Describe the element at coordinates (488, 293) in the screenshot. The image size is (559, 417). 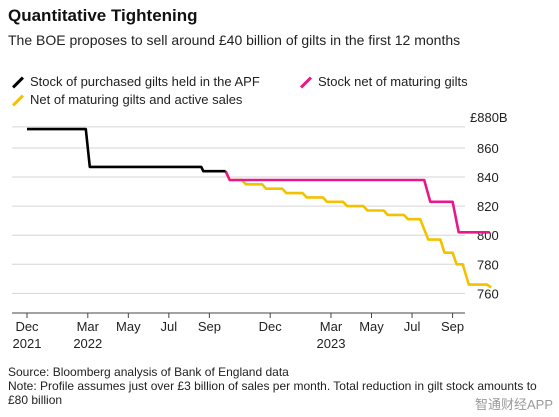
I see `y-tick-label-760: 760` at that location.